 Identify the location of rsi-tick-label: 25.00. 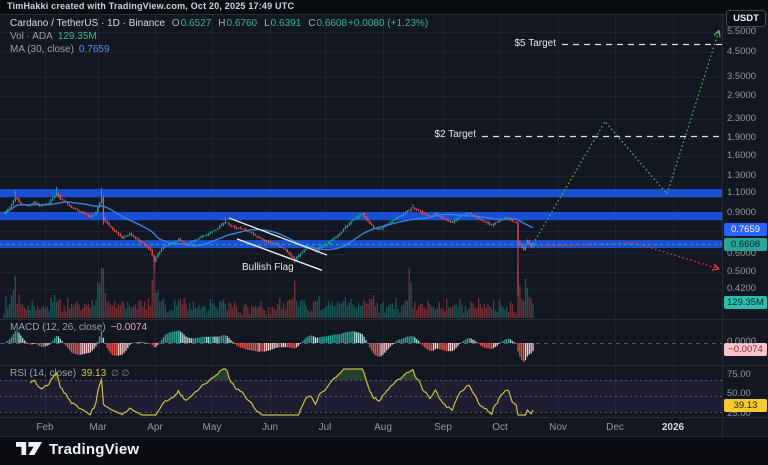
(739, 413).